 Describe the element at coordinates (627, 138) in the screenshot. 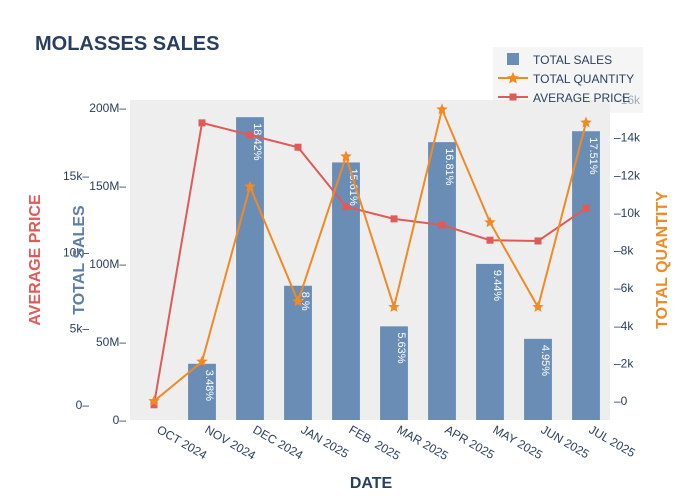

I see `quantity-axis-tick-label: –14k` at that location.